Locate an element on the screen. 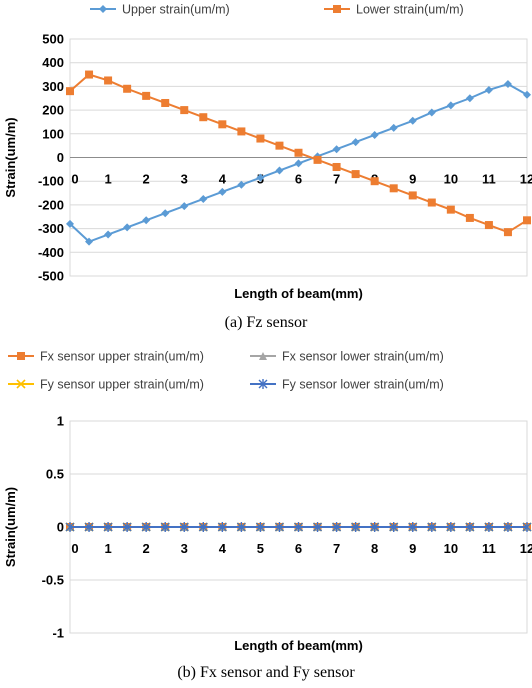 The height and width of the screenshot is (688, 532). x-tick-label: 12 is located at coordinates (526, 548).